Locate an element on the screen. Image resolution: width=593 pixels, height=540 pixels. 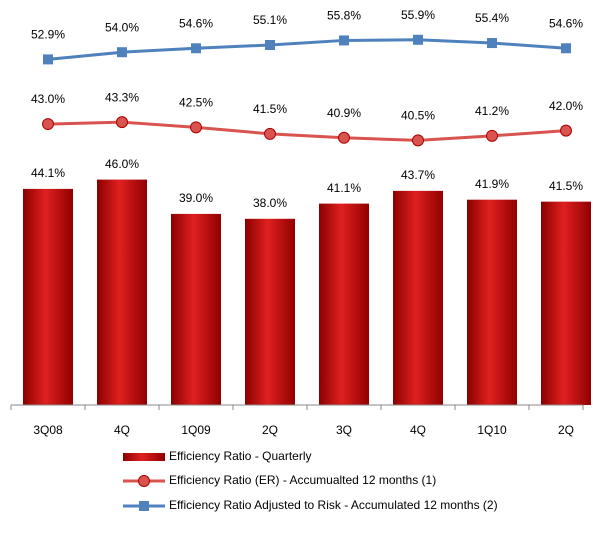
data-label: 42.0% is located at coordinates (566, 106).